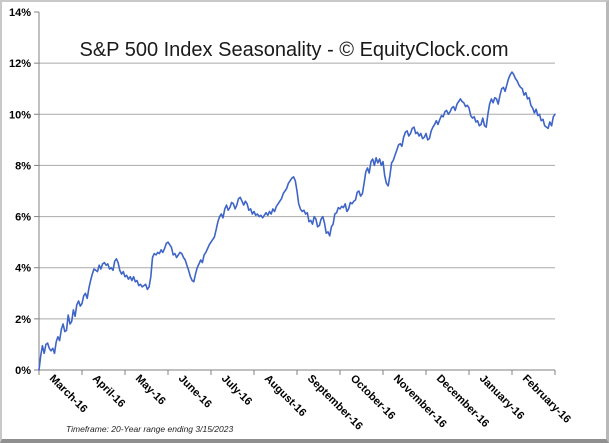 This screenshot has height=443, width=609. Describe the element at coordinates (150, 390) in the screenshot. I see `x-axis-month-label: May-16` at that location.